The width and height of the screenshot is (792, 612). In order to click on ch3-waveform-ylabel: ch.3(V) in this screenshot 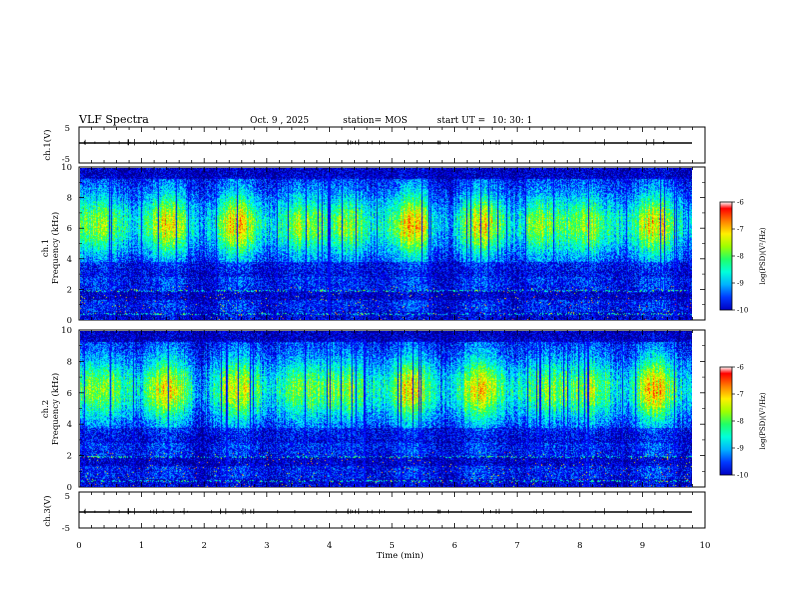, I will do `click(47, 510)`.